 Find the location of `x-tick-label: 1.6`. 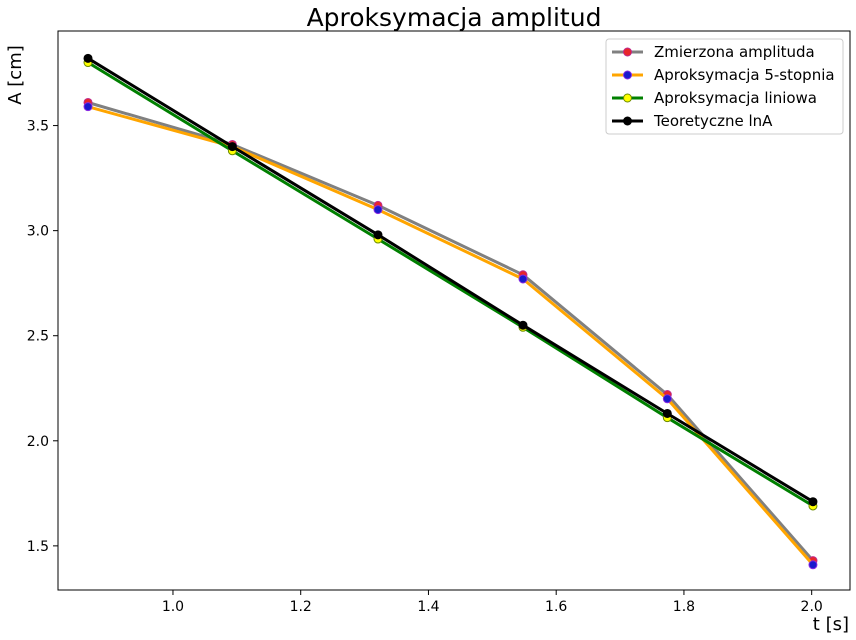

x-tick-label: 1.6 is located at coordinates (556, 607).